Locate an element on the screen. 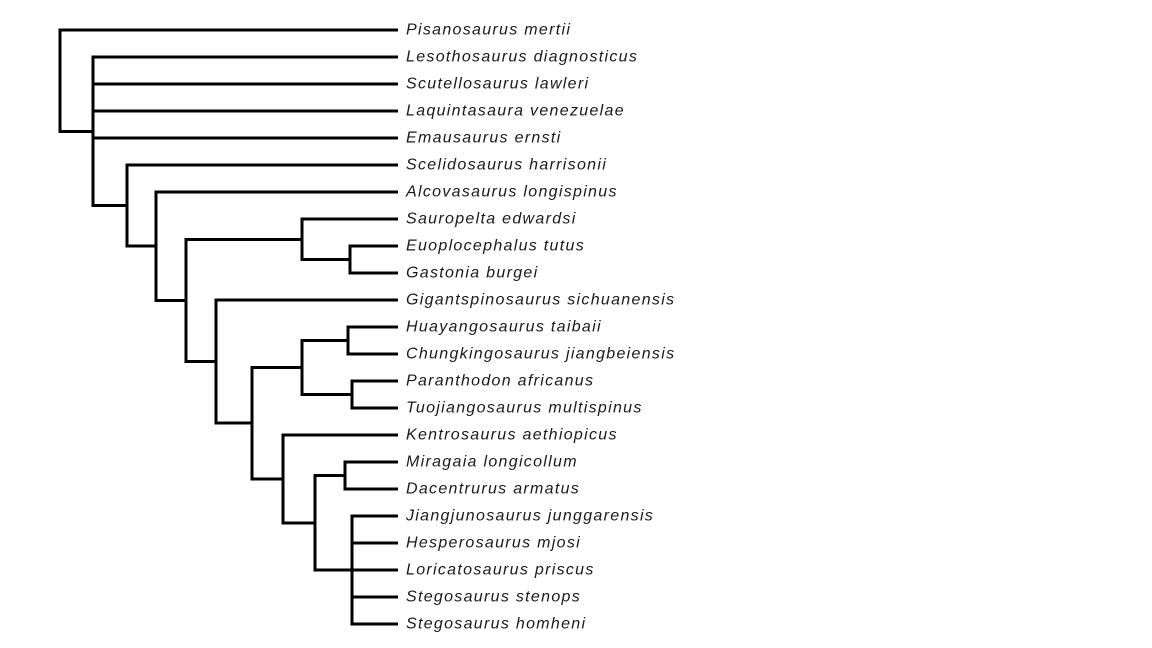  taxon-label: Stegosaurus homheni is located at coordinates (496, 624).